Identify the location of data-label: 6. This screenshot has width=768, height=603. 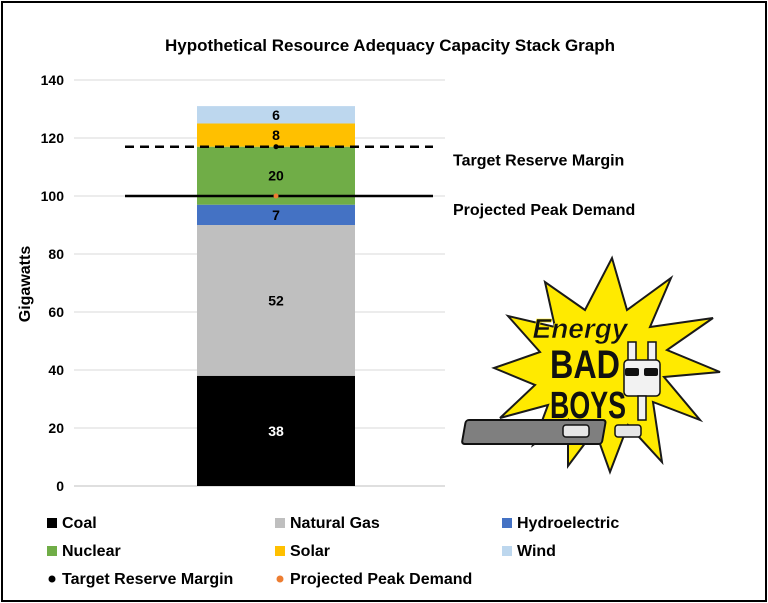
(276, 115).